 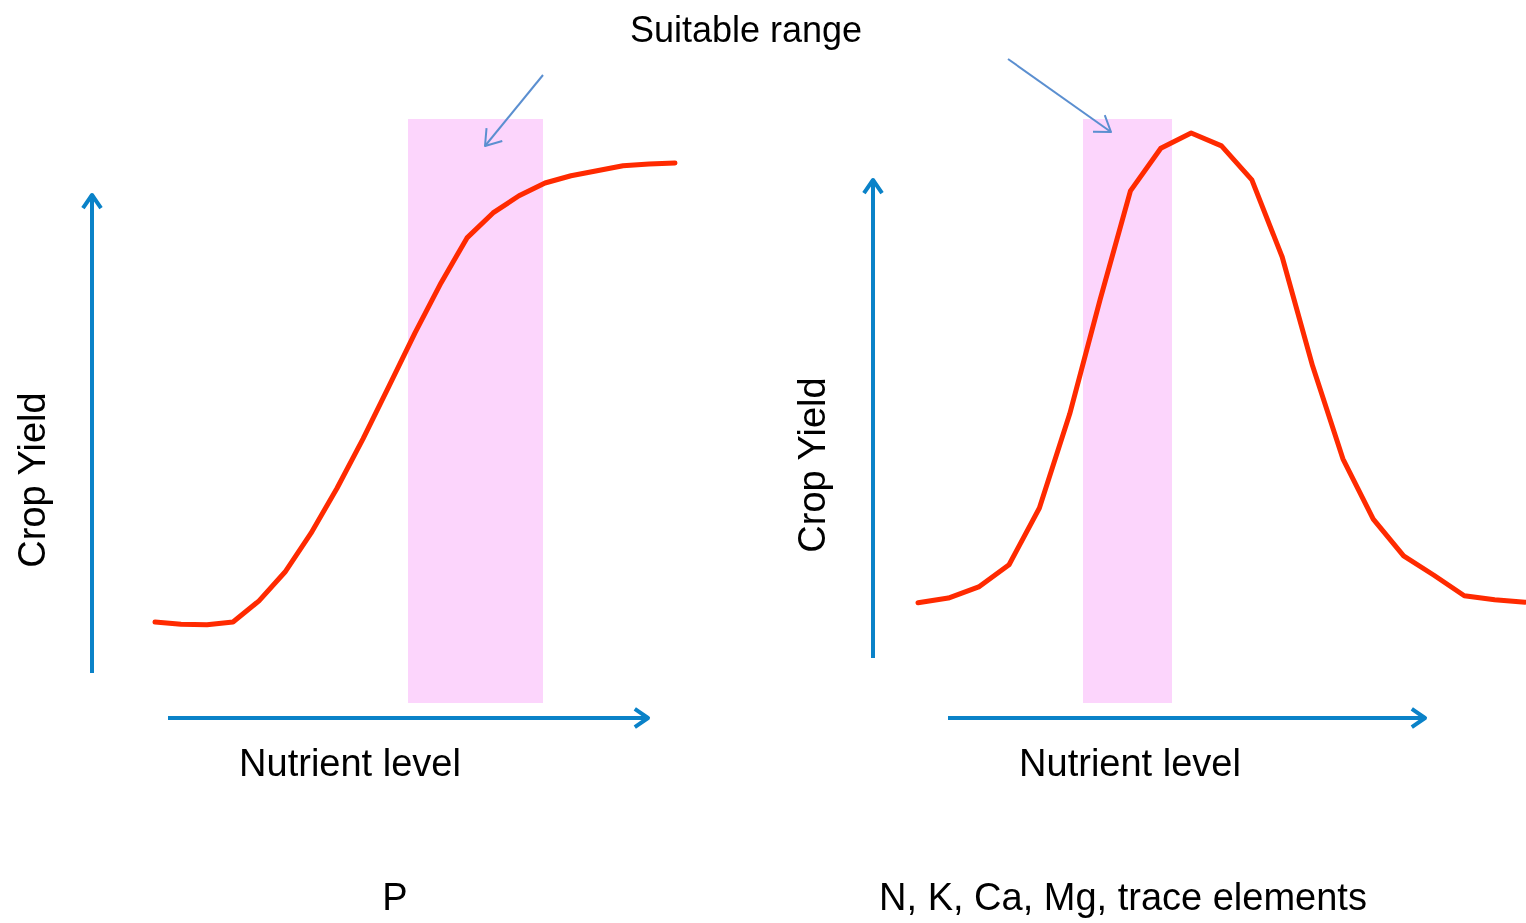 What do you see at coordinates (746, 29) in the screenshot?
I see `text: Suitable range` at bounding box center [746, 29].